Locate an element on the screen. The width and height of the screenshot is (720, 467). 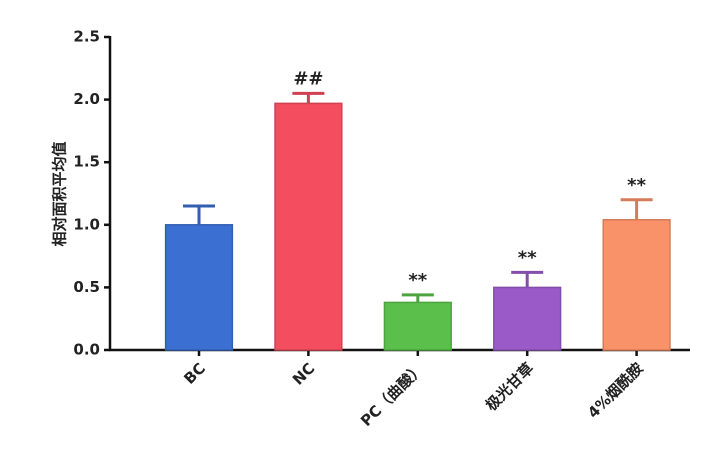
y-tick-label: 0.5 is located at coordinates (86, 287).